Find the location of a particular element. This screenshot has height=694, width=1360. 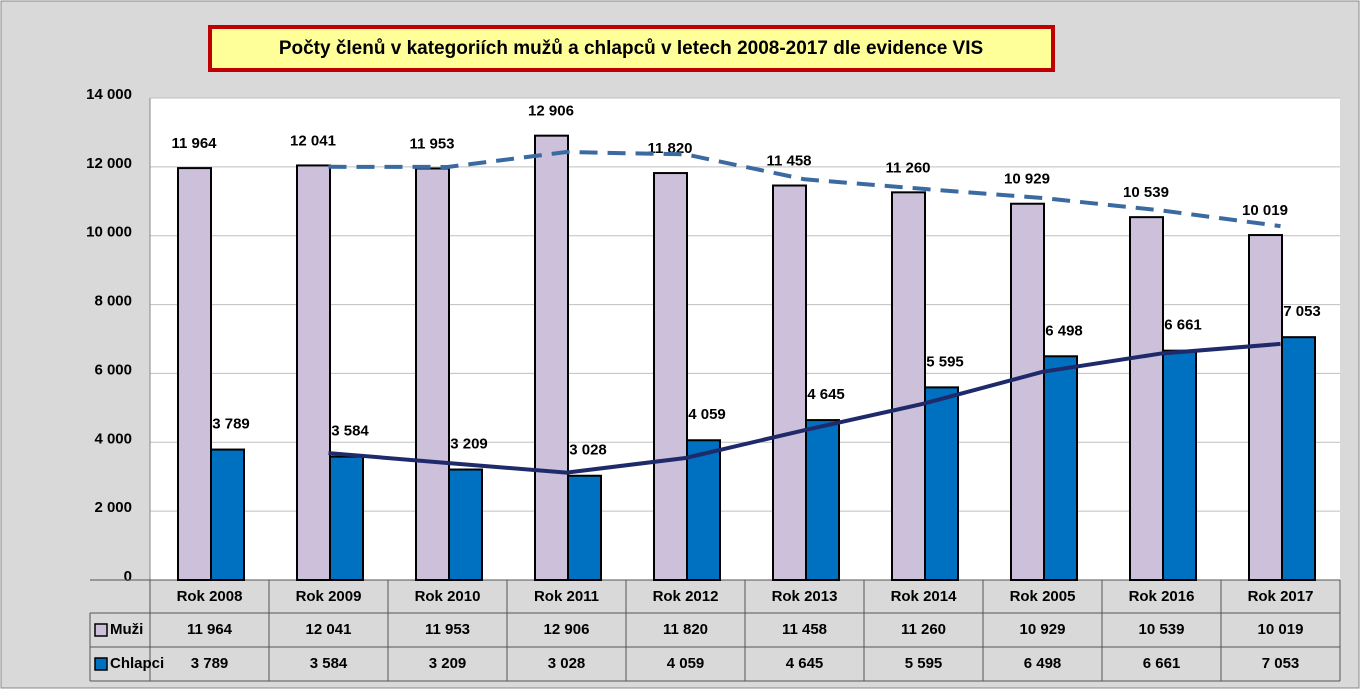

legend-label: Muži is located at coordinates (126, 629).